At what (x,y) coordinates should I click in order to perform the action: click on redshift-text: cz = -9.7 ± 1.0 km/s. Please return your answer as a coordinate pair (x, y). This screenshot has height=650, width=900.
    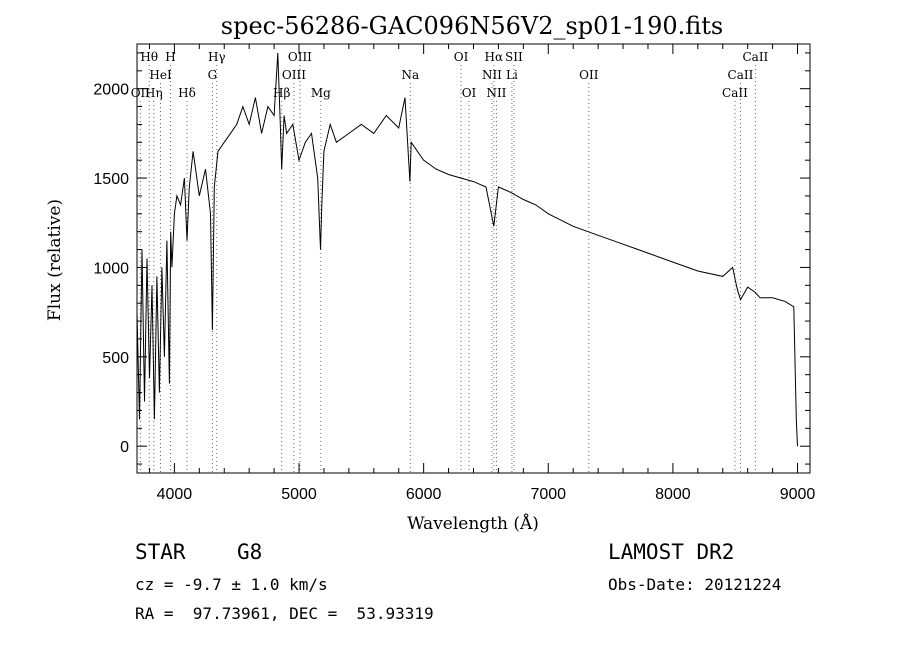
    Looking at the image, I should click on (231, 584).